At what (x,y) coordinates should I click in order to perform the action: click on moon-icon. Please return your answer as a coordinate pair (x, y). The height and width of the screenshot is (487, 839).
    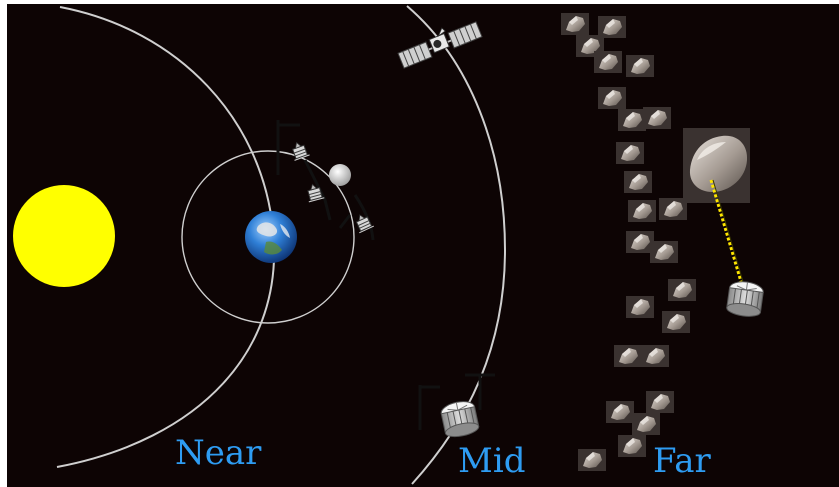
    Looking at the image, I should click on (340, 175).